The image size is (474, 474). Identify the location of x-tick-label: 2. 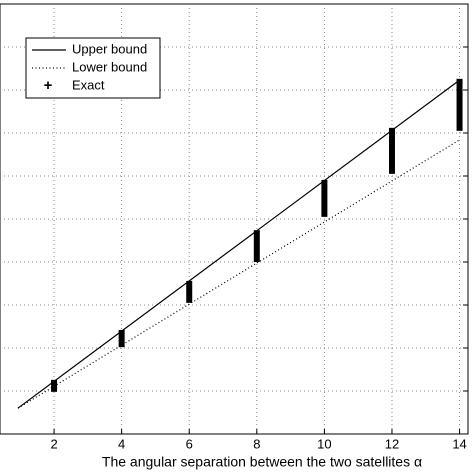
(53, 443).